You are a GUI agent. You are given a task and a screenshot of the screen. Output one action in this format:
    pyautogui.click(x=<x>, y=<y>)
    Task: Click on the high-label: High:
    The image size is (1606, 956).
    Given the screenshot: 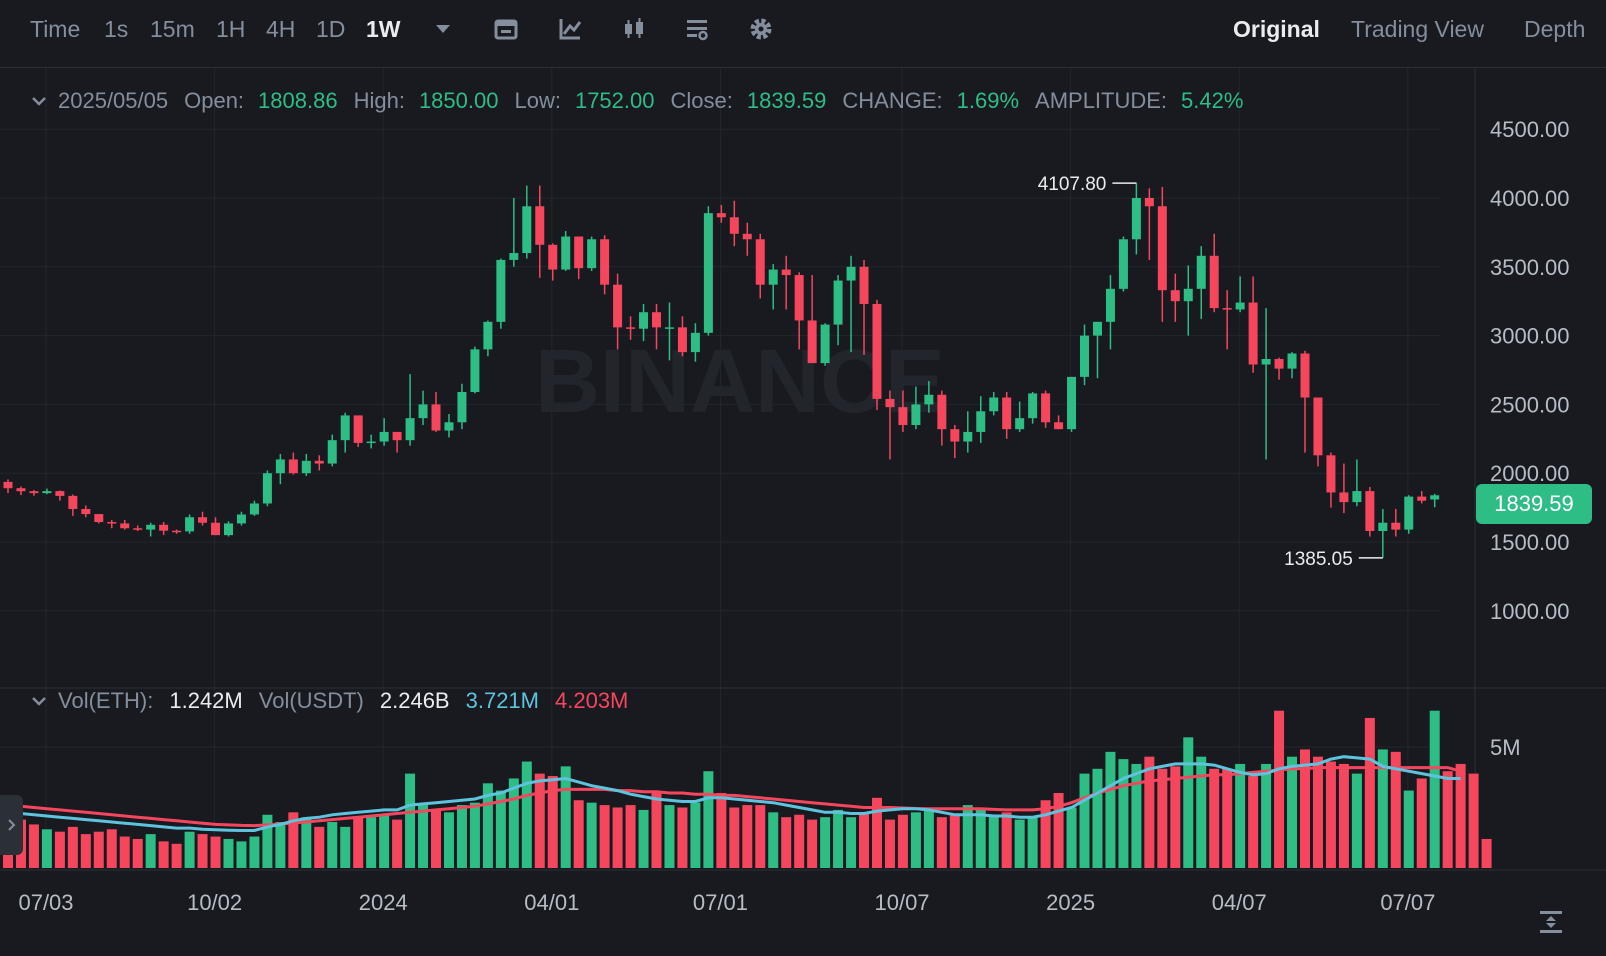 What is the action you would take?
    pyautogui.click(x=379, y=100)
    